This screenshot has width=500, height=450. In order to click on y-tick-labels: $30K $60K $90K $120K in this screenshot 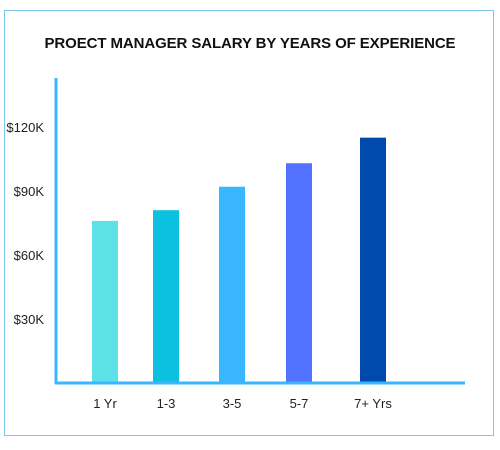, I will do `click(25, 223)`.